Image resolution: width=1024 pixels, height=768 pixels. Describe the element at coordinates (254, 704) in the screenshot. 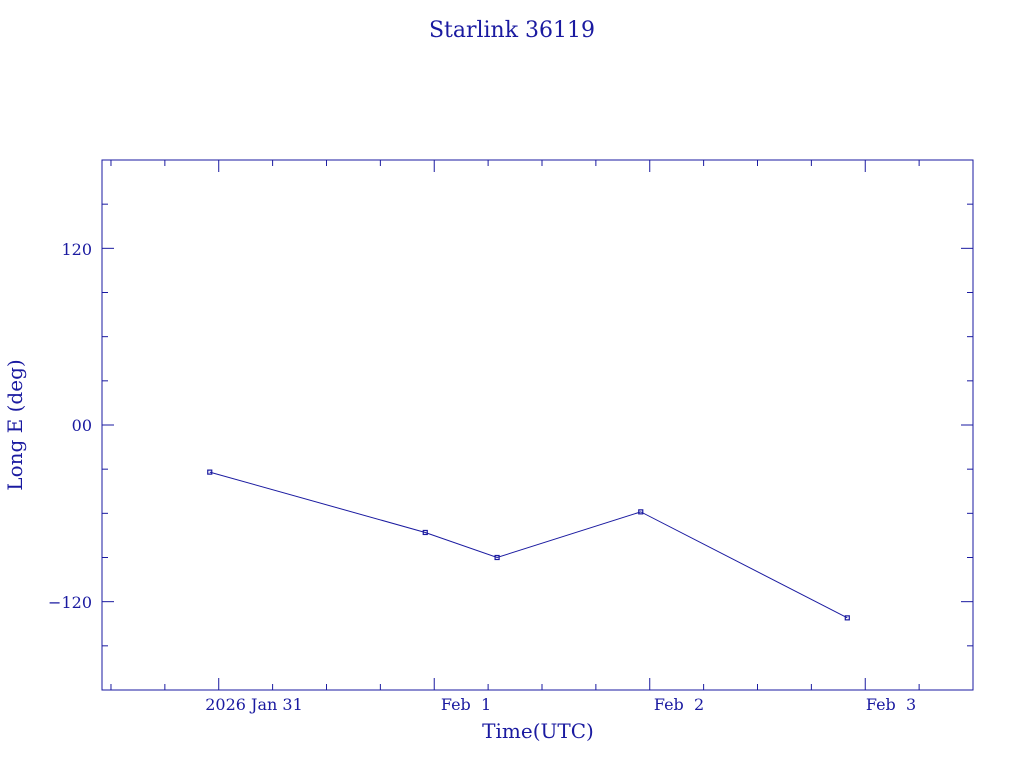

I see `x-tick-label-jan31: 2026 Jan 31` at that location.